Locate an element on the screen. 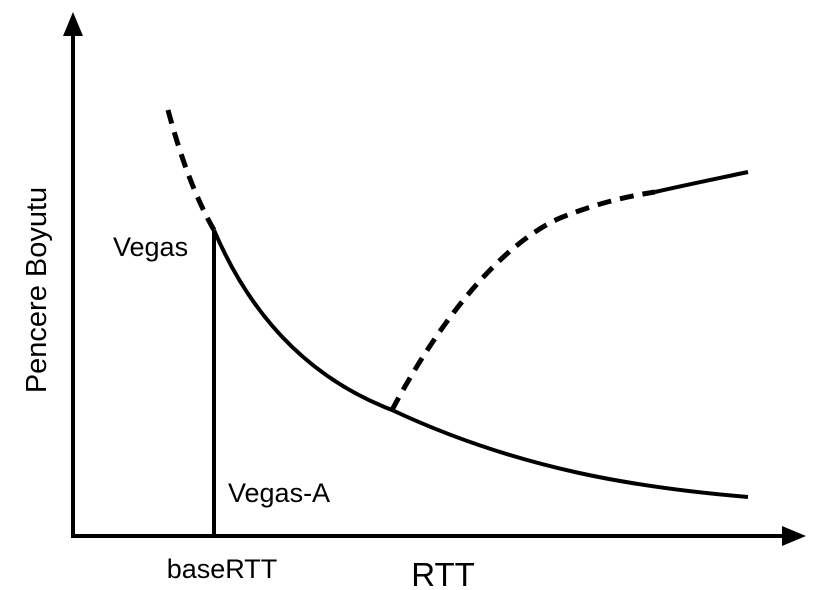 Image resolution: width=832 pixels, height=590 pixels. x-axis-arrowhead is located at coordinates (794, 536).